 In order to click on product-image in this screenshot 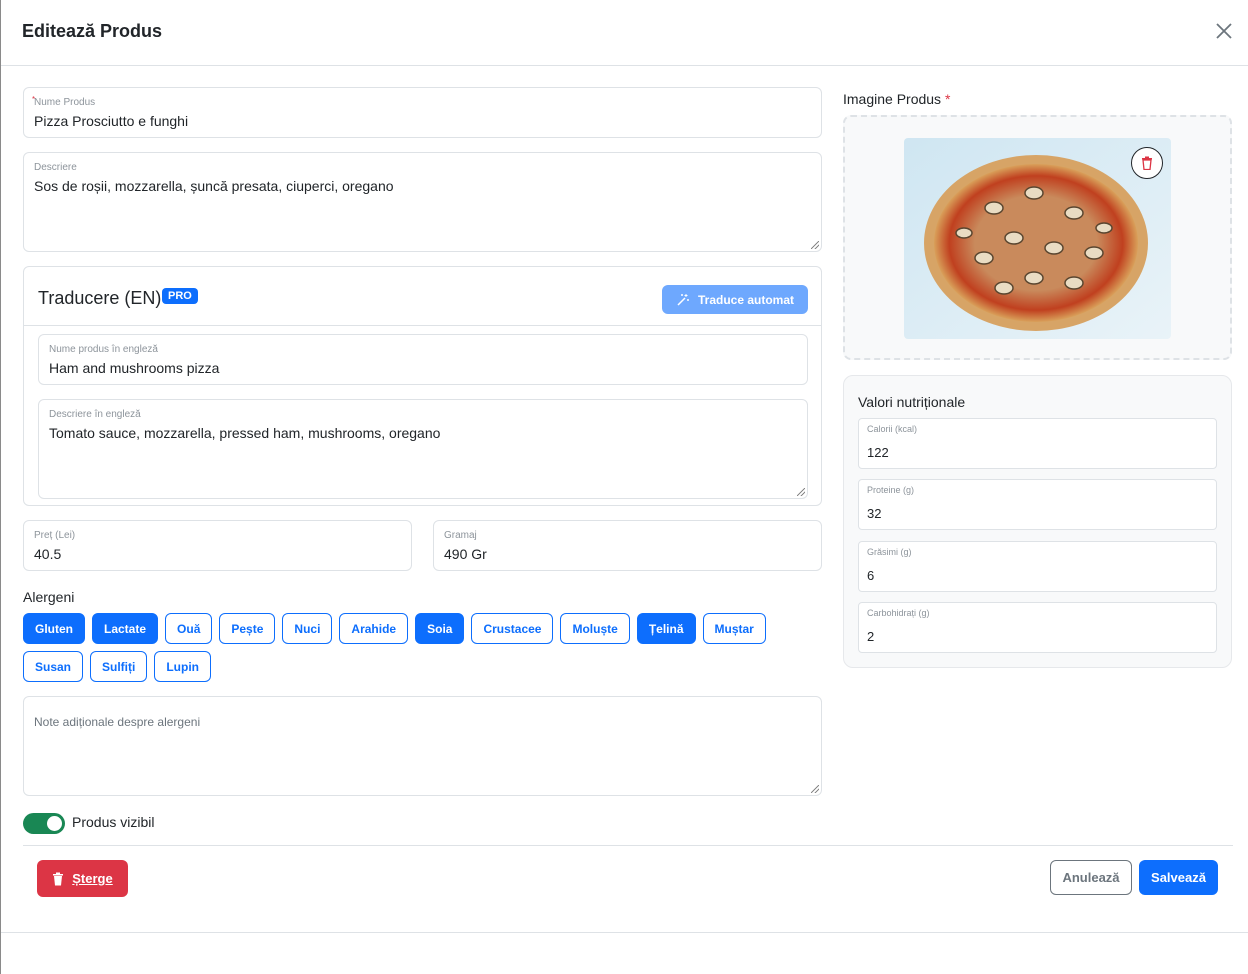, I will do `click(1037, 238)`.